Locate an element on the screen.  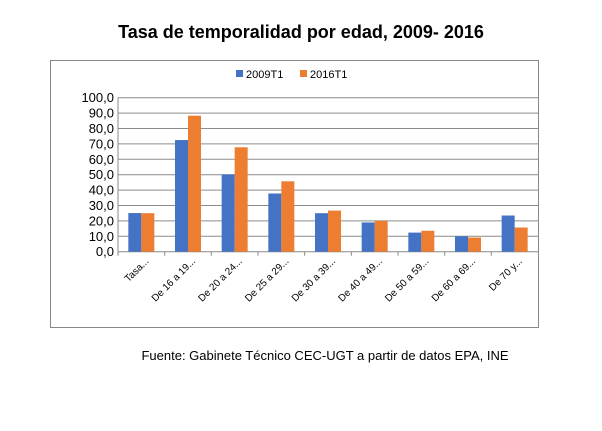
y-tick-label: 30,0 is located at coordinates (101, 205).